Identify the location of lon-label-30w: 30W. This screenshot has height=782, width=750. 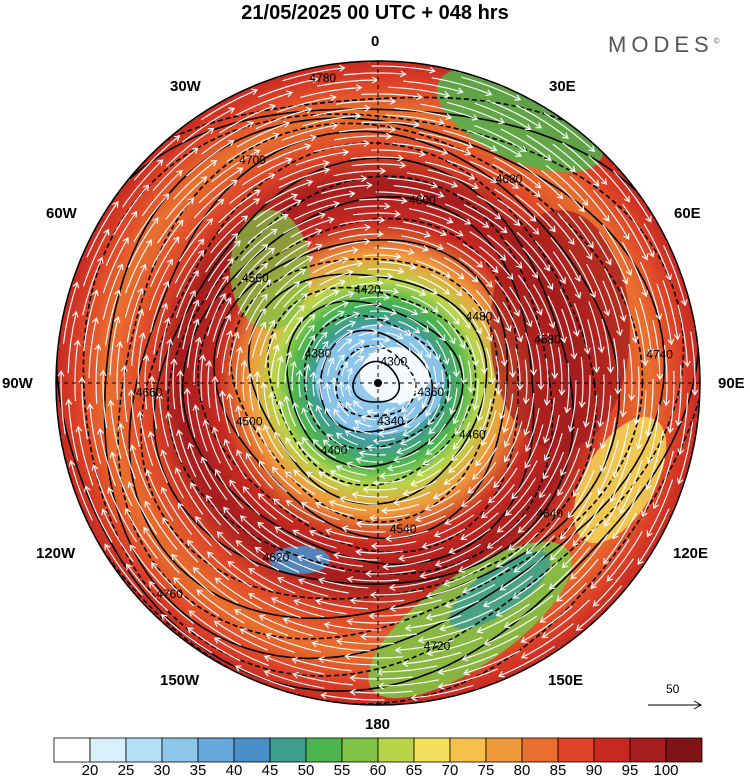
(185, 86).